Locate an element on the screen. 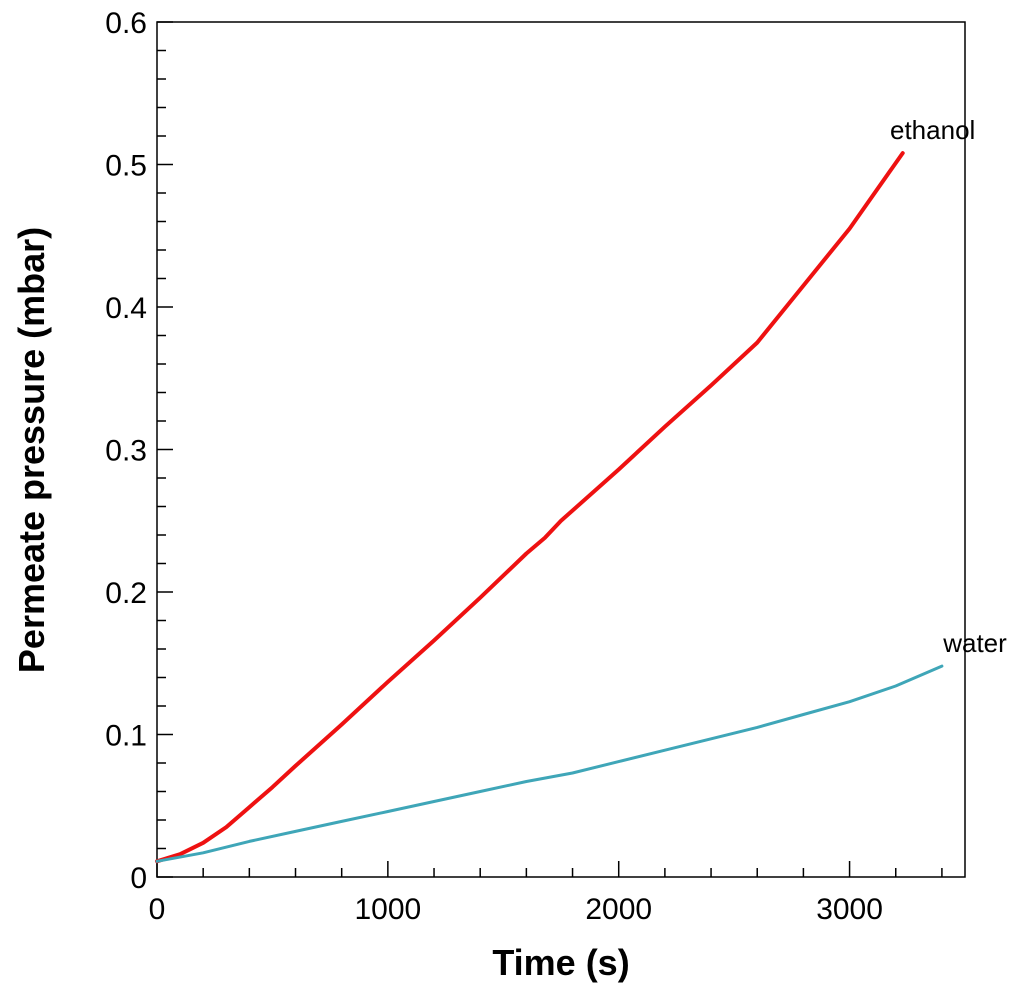  y-tick-label: 0.6 is located at coordinates (126, 23).